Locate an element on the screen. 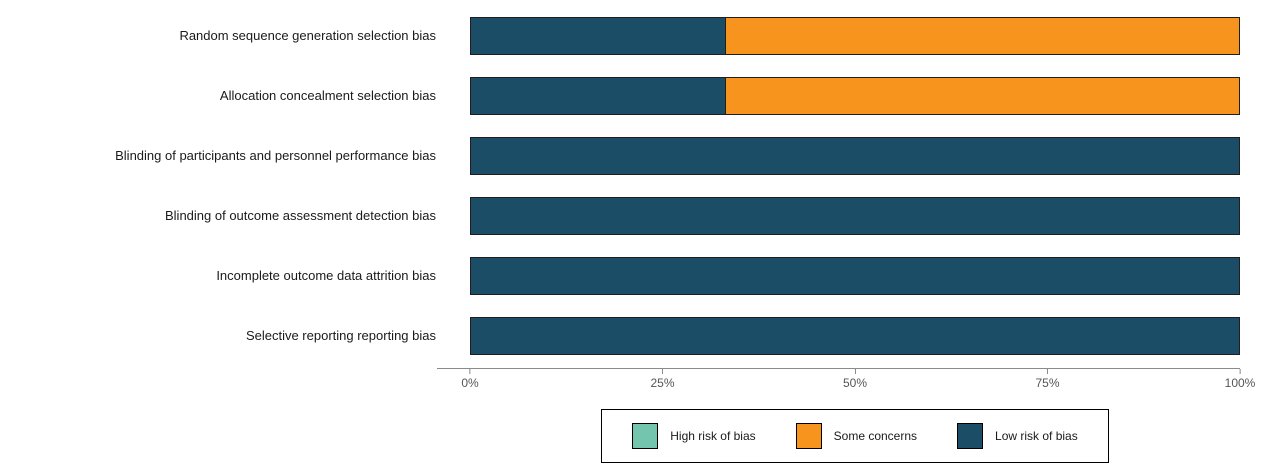 The height and width of the screenshot is (476, 1277). legend-item-some-concerns: Some concerns is located at coordinates (856, 436).